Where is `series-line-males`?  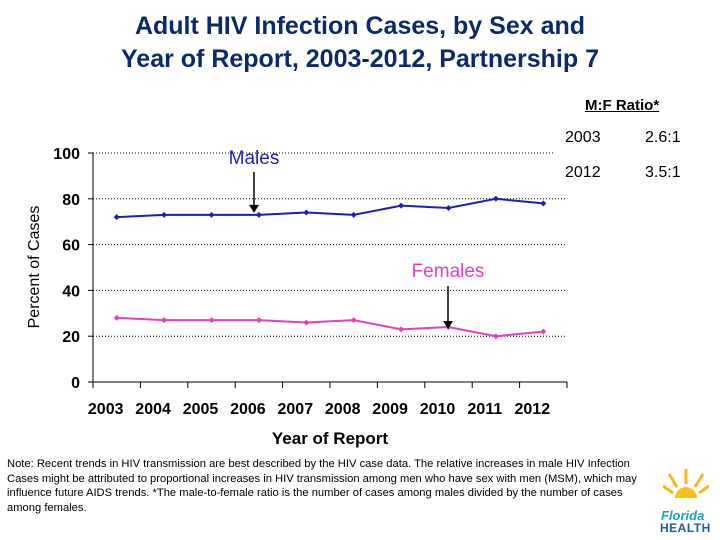 series-line-males is located at coordinates (330, 208).